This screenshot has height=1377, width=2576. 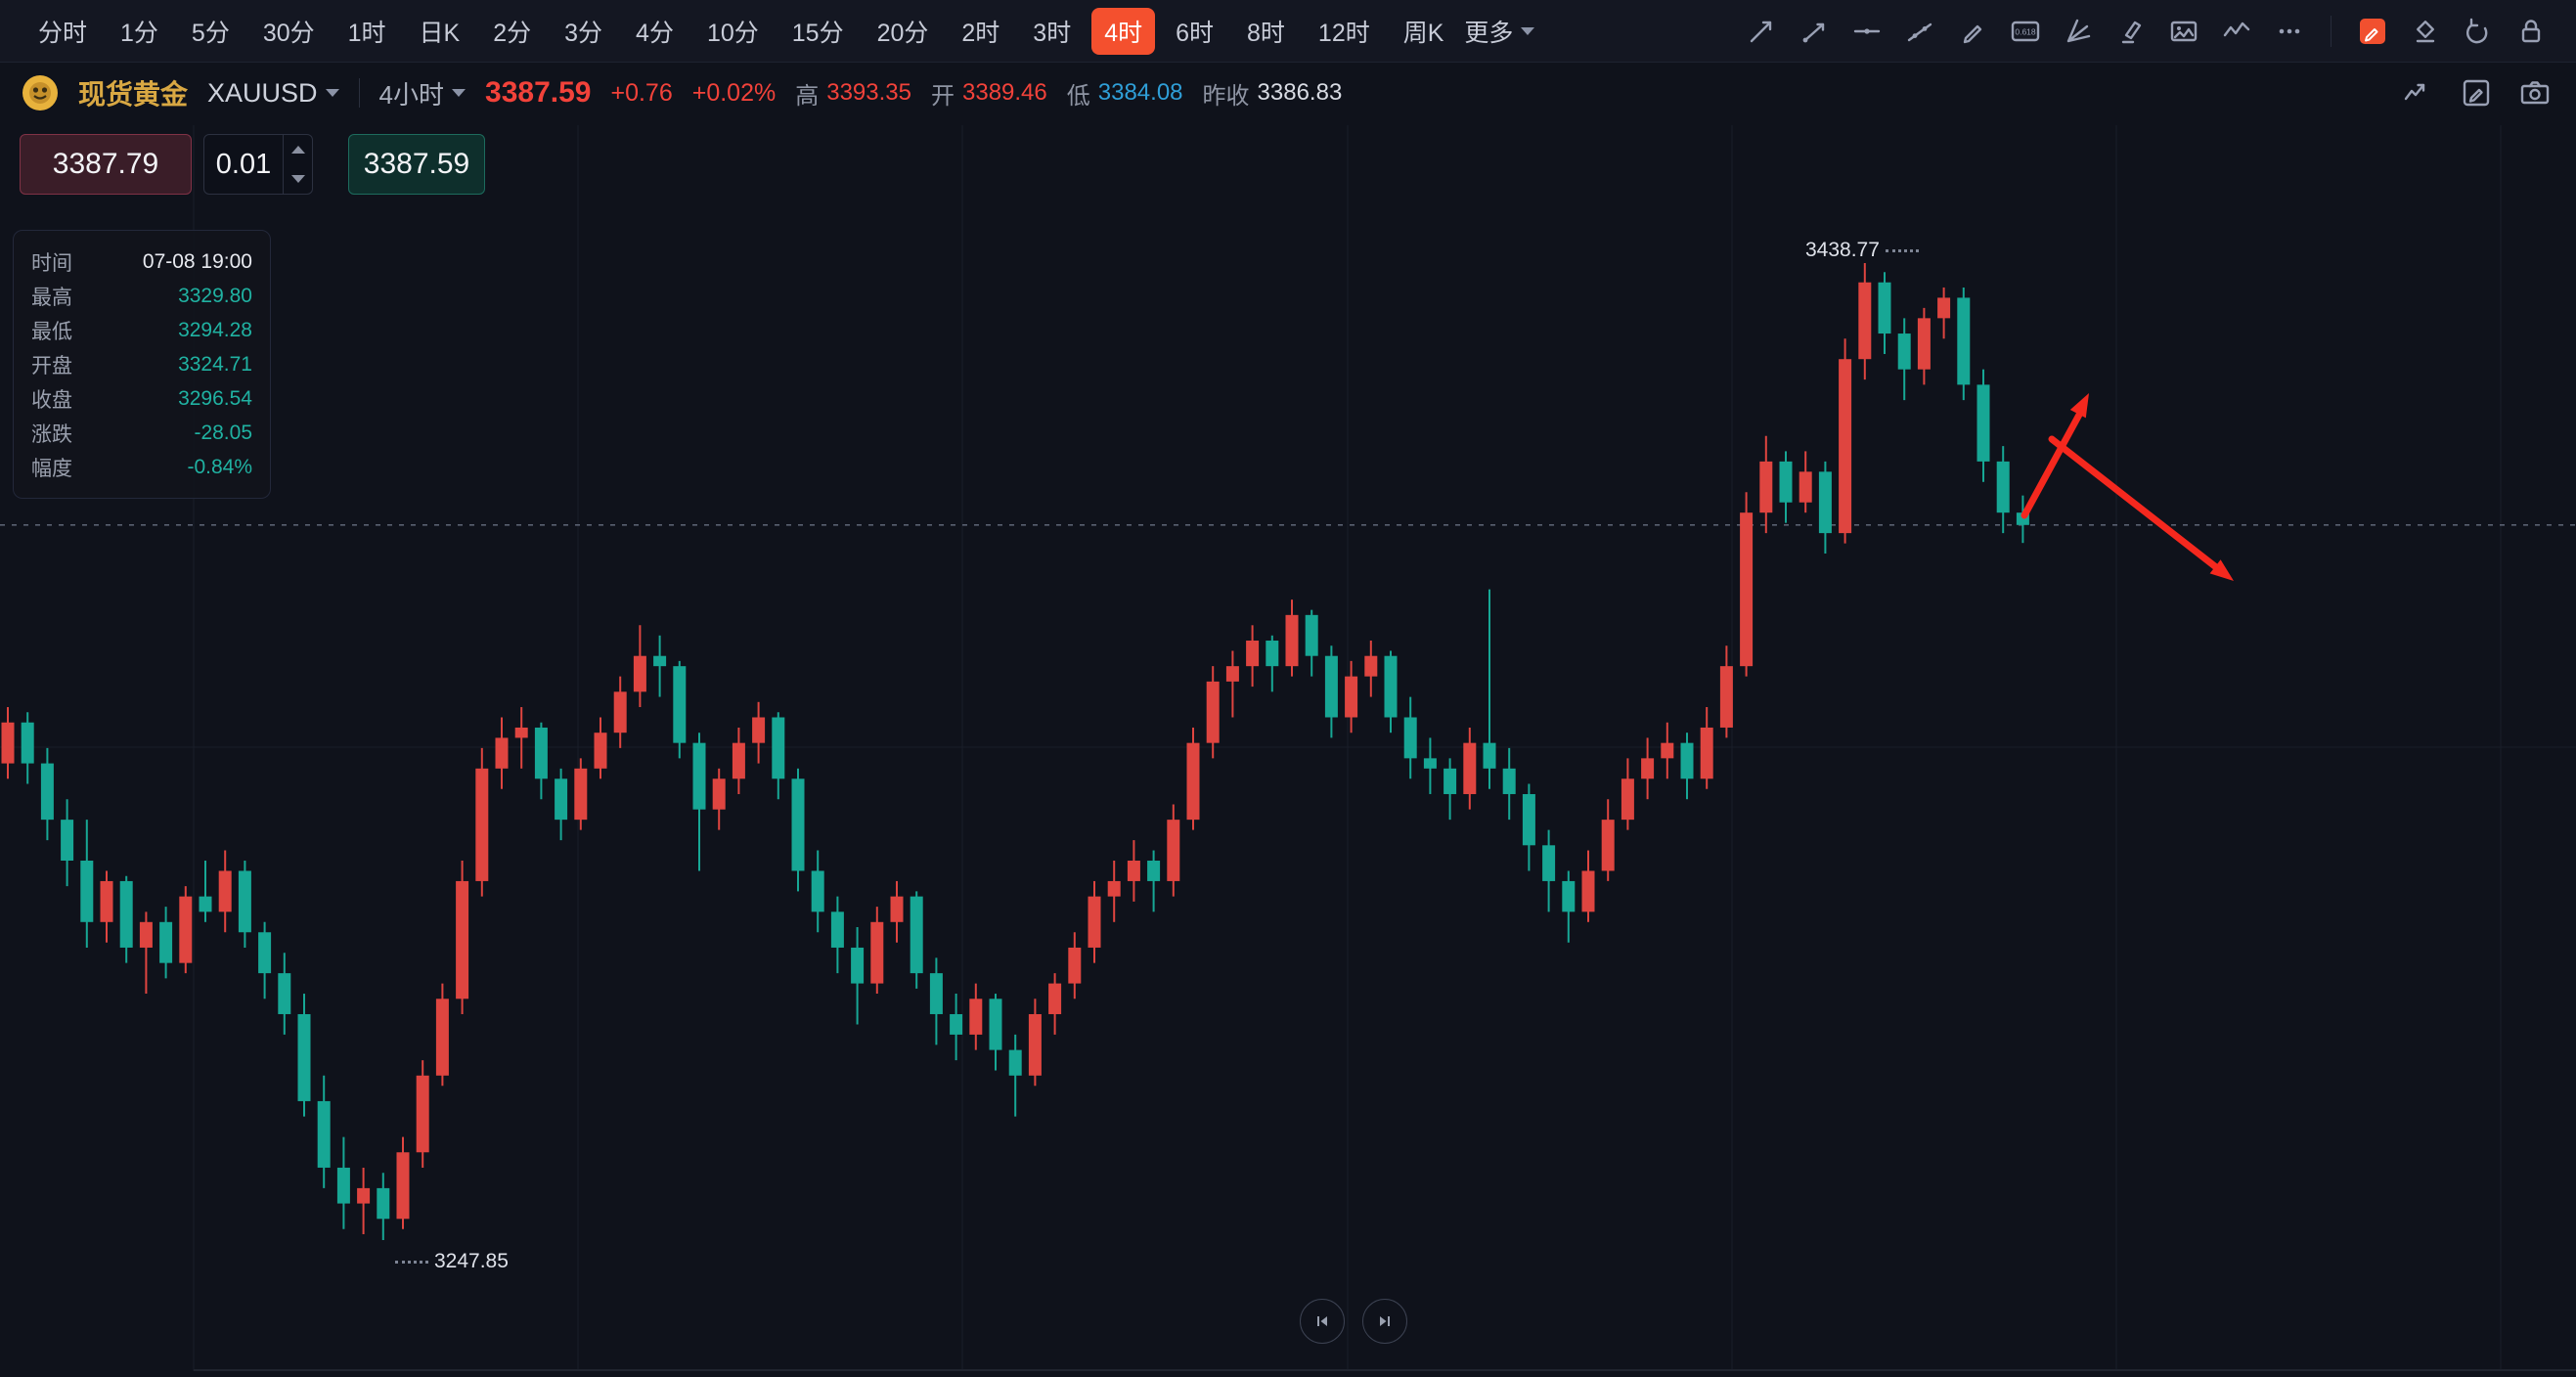 I want to click on image-icon, so click(x=2183, y=31).